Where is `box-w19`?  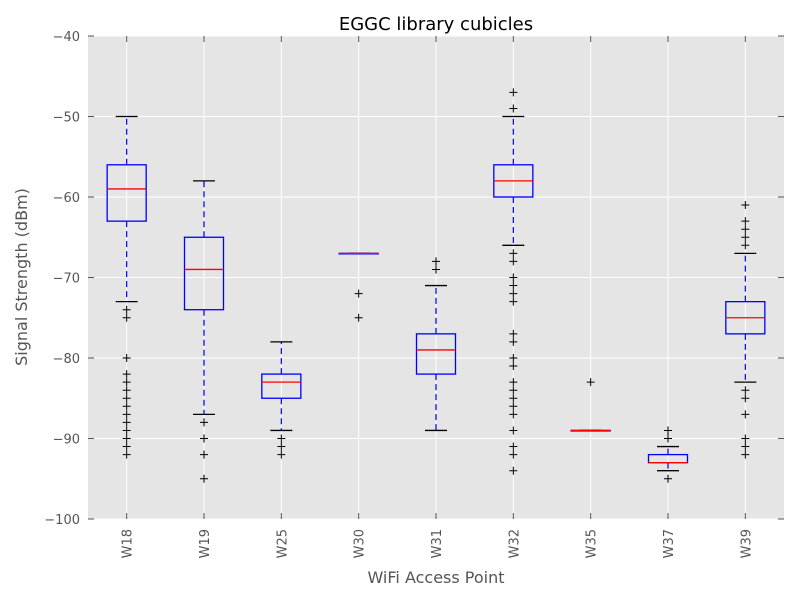 box-w19 is located at coordinates (204, 331).